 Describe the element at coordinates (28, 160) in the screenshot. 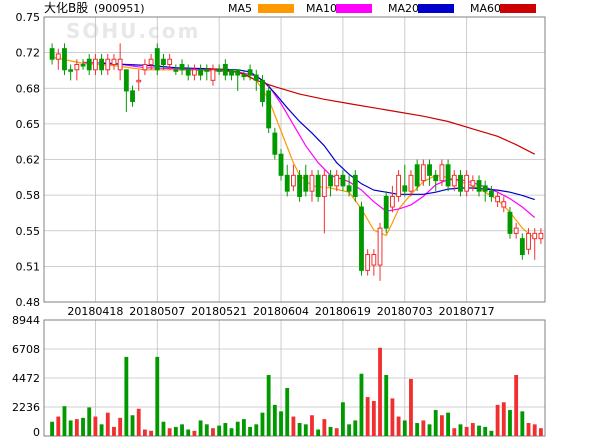

I see `price-tick-label: 0.62` at that location.